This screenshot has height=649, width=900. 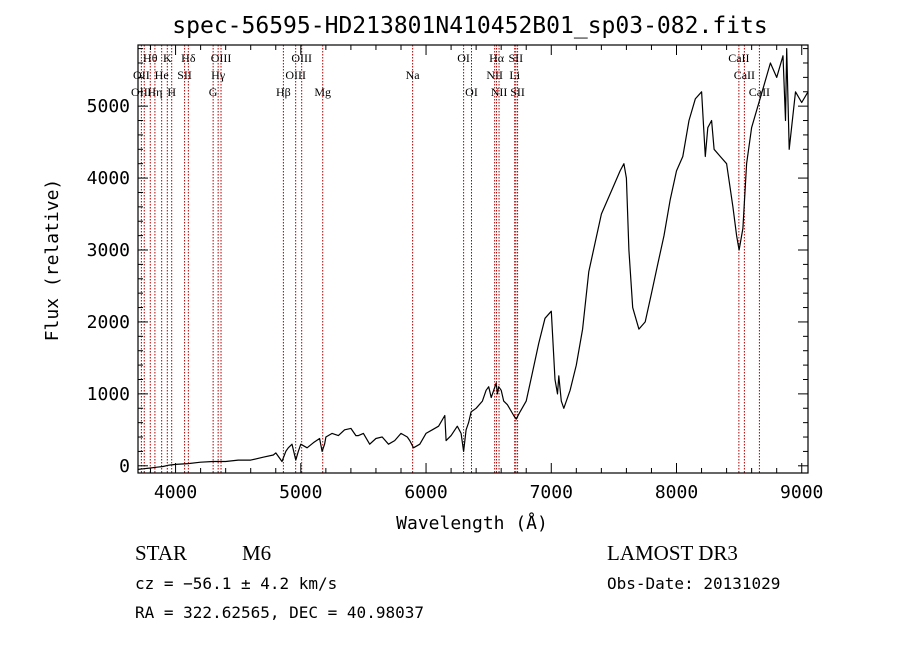 What do you see at coordinates (141, 75) in the screenshot?
I see `line-label: OII` at bounding box center [141, 75].